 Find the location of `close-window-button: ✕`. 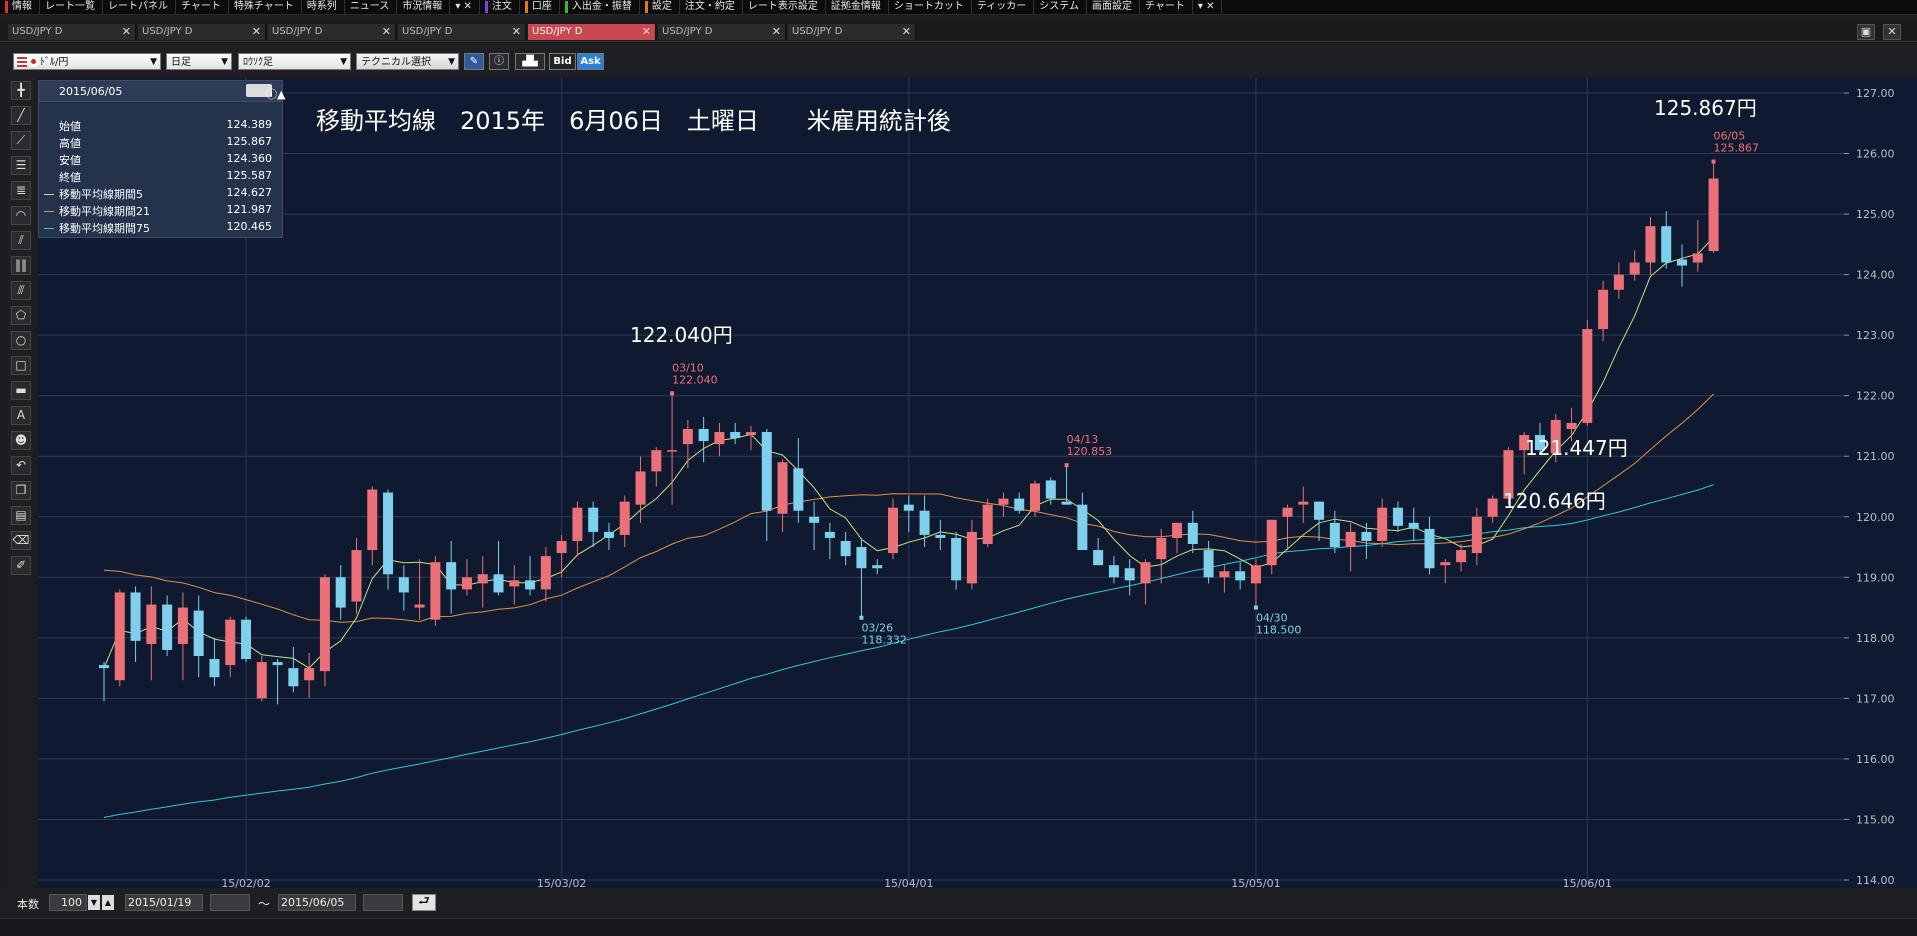

close-window-button: ✕ is located at coordinates (1892, 32).